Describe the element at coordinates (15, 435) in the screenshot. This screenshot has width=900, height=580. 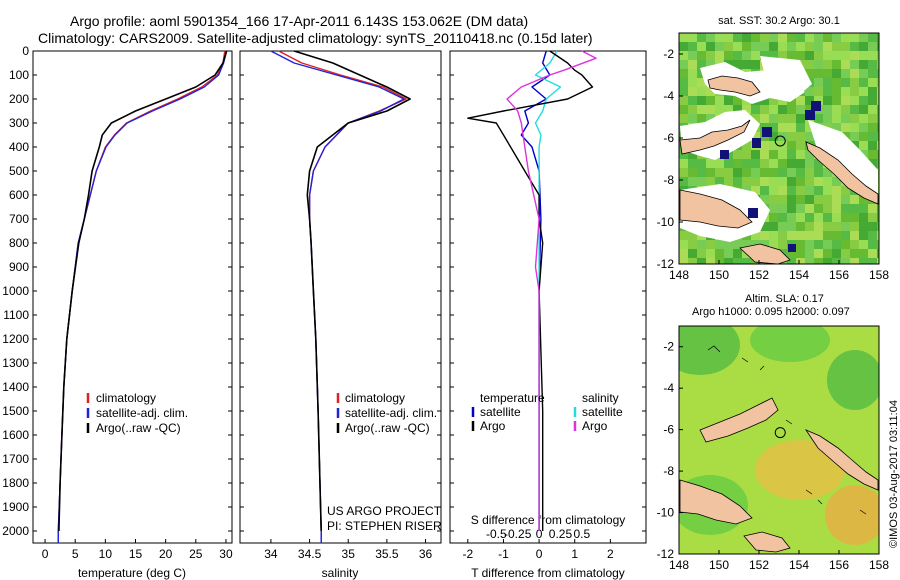
I see `y-tick-label: 1600` at that location.